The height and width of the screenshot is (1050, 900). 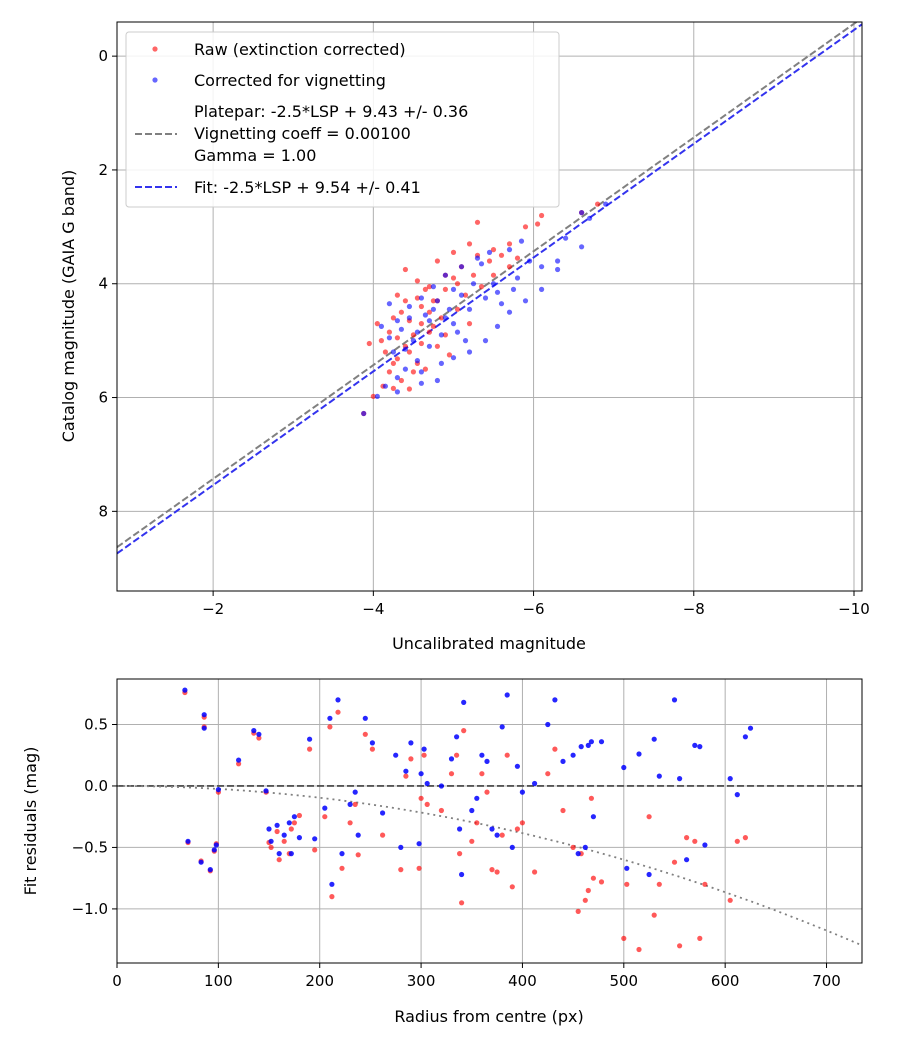 What do you see at coordinates (725, 981) in the screenshot?
I see `x-tick-label: 600` at bounding box center [725, 981].